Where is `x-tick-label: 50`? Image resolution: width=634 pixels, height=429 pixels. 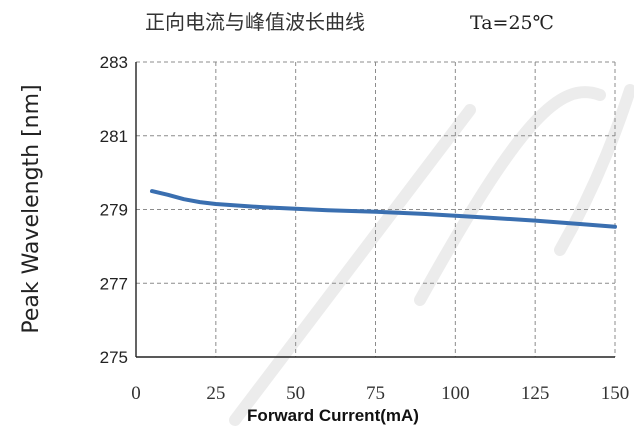 x-tick-label: 50 is located at coordinates (295, 393).